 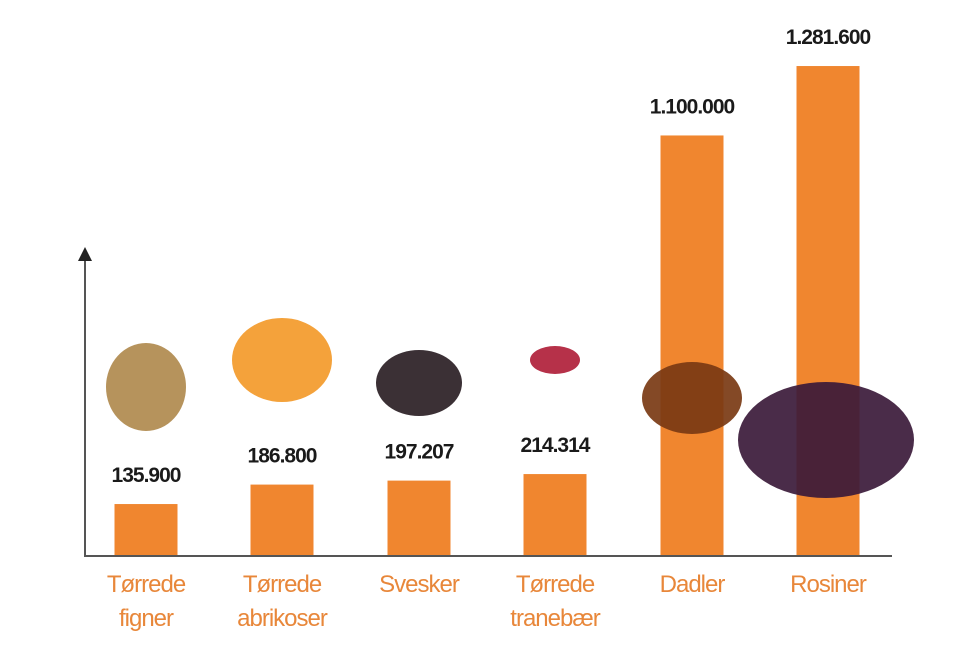 I want to click on dried-fig-icon, so click(x=146, y=387).